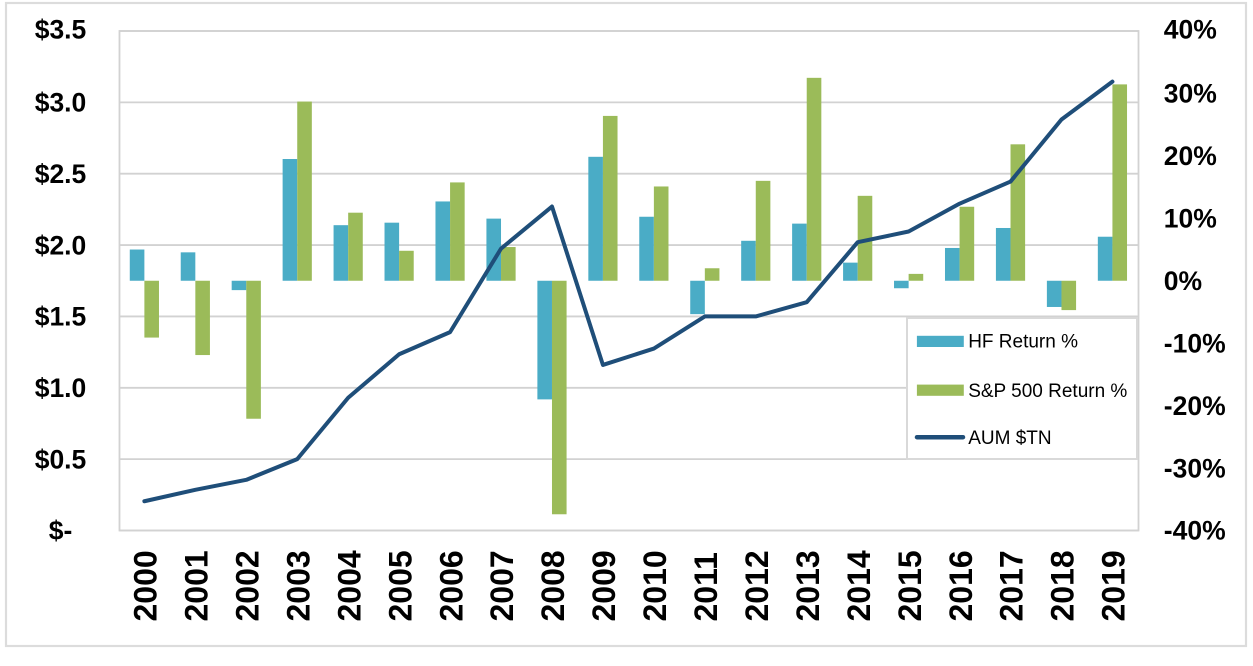 This screenshot has width=1253, height=666. Describe the element at coordinates (61, 245) in the screenshot. I see `svg-text: $2.0` at that location.